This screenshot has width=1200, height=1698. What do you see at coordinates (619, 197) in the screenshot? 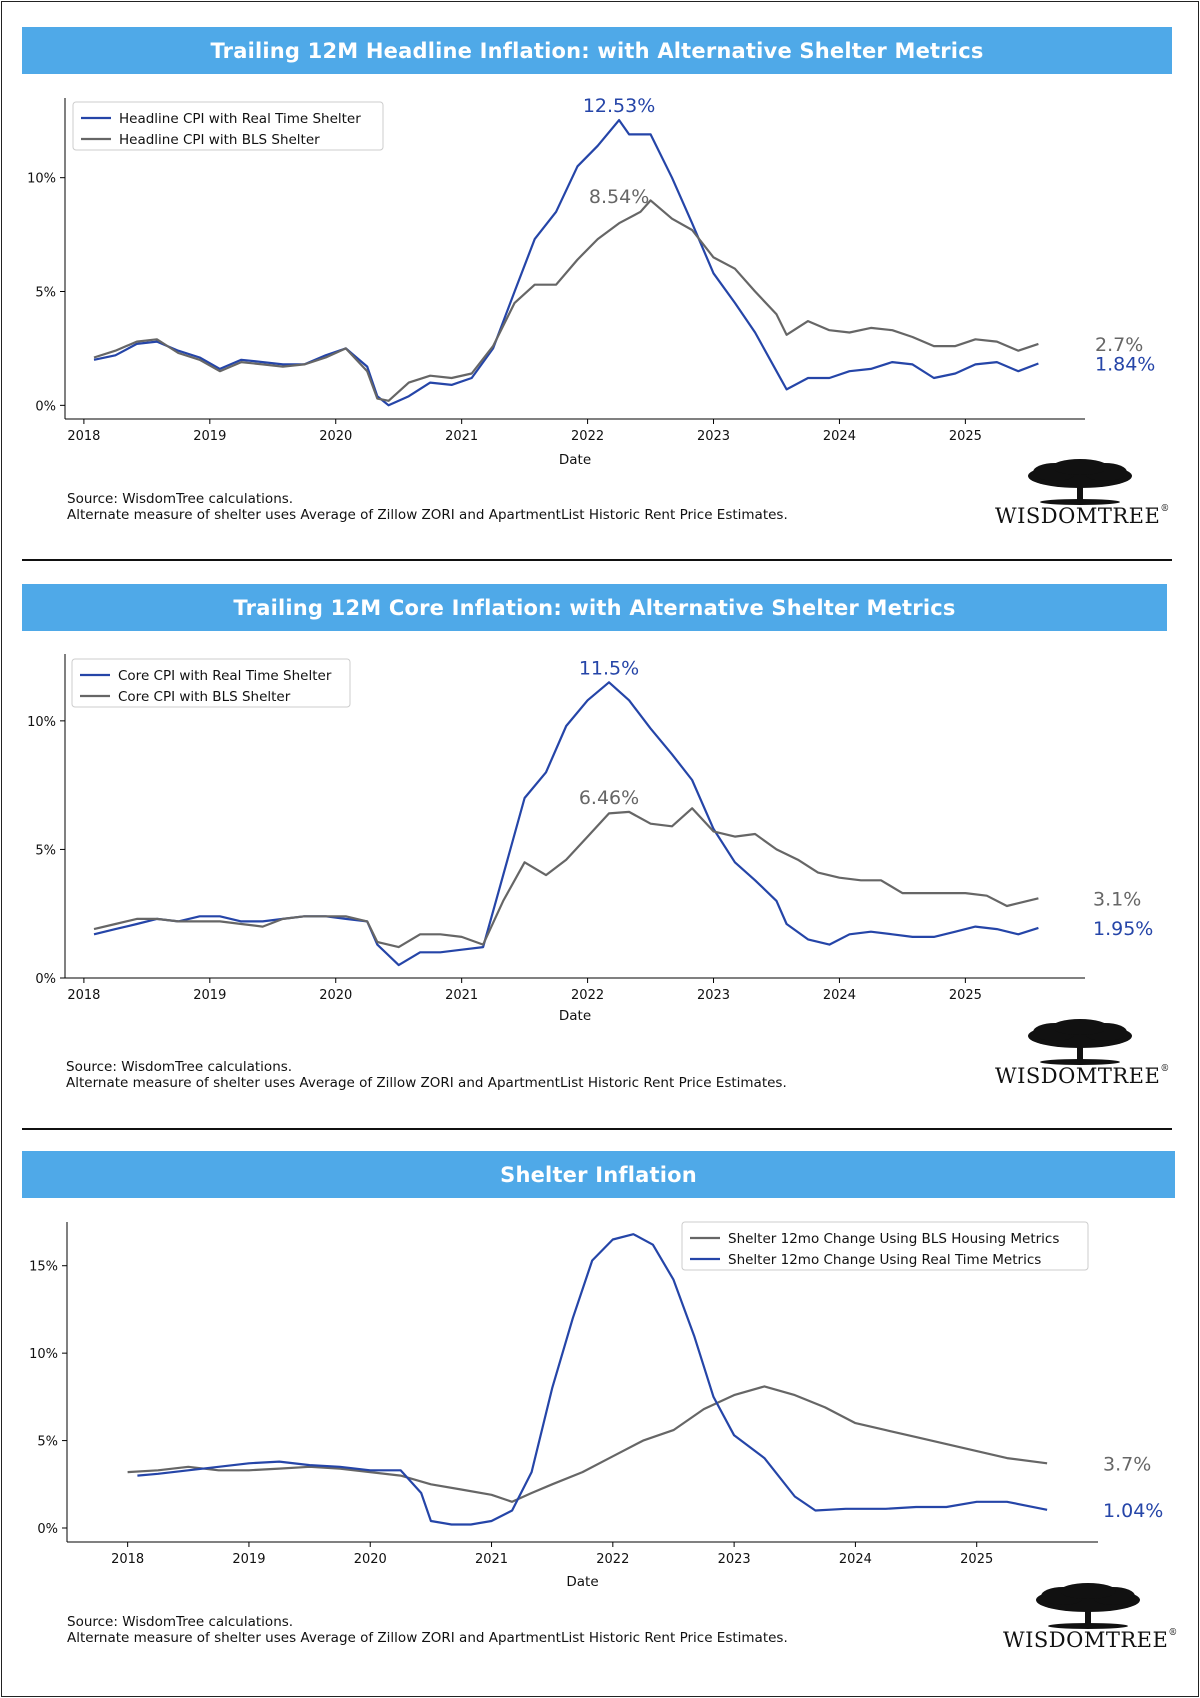
I see `data-label: 8.54%` at bounding box center [619, 197].